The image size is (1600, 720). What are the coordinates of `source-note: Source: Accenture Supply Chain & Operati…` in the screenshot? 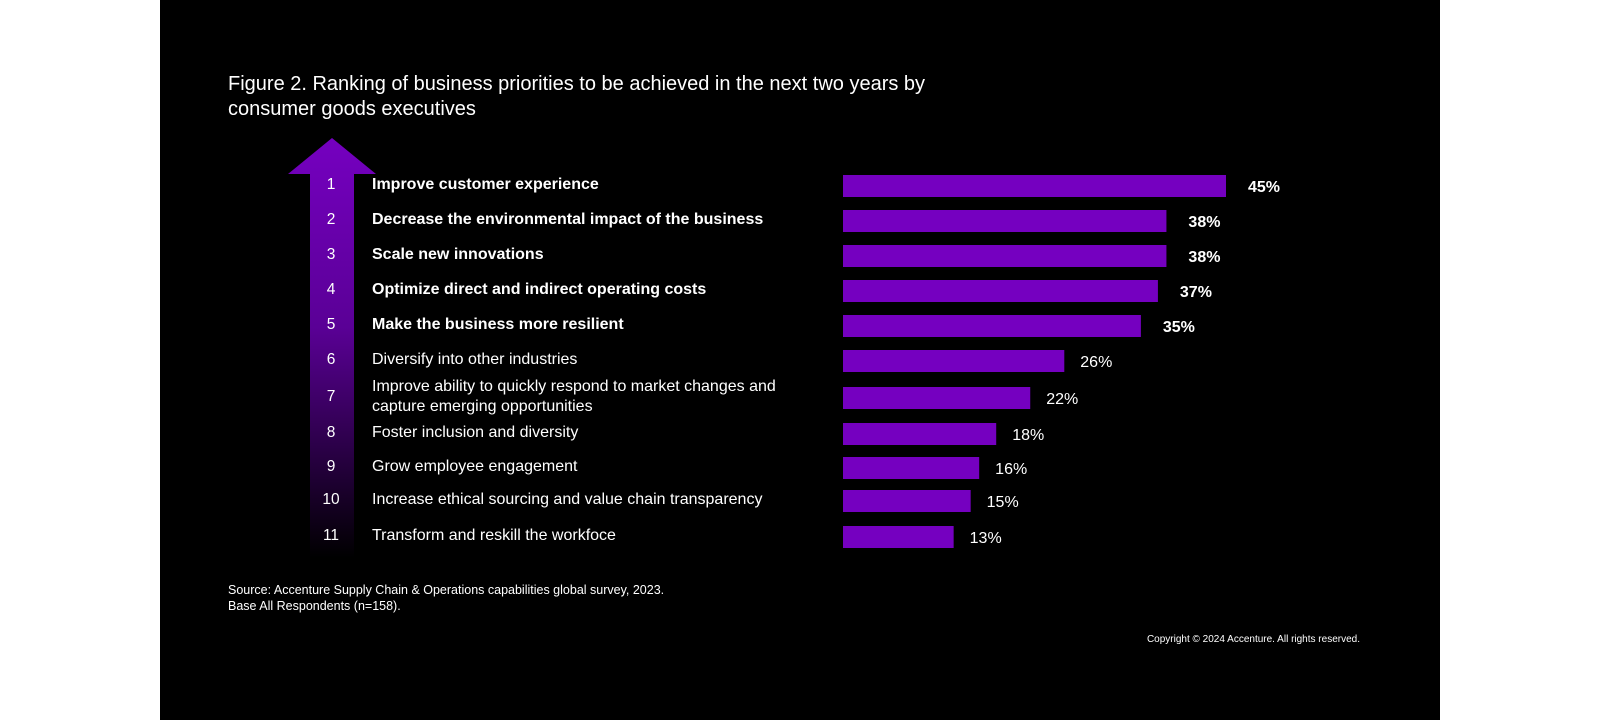 It's located at (446, 598).